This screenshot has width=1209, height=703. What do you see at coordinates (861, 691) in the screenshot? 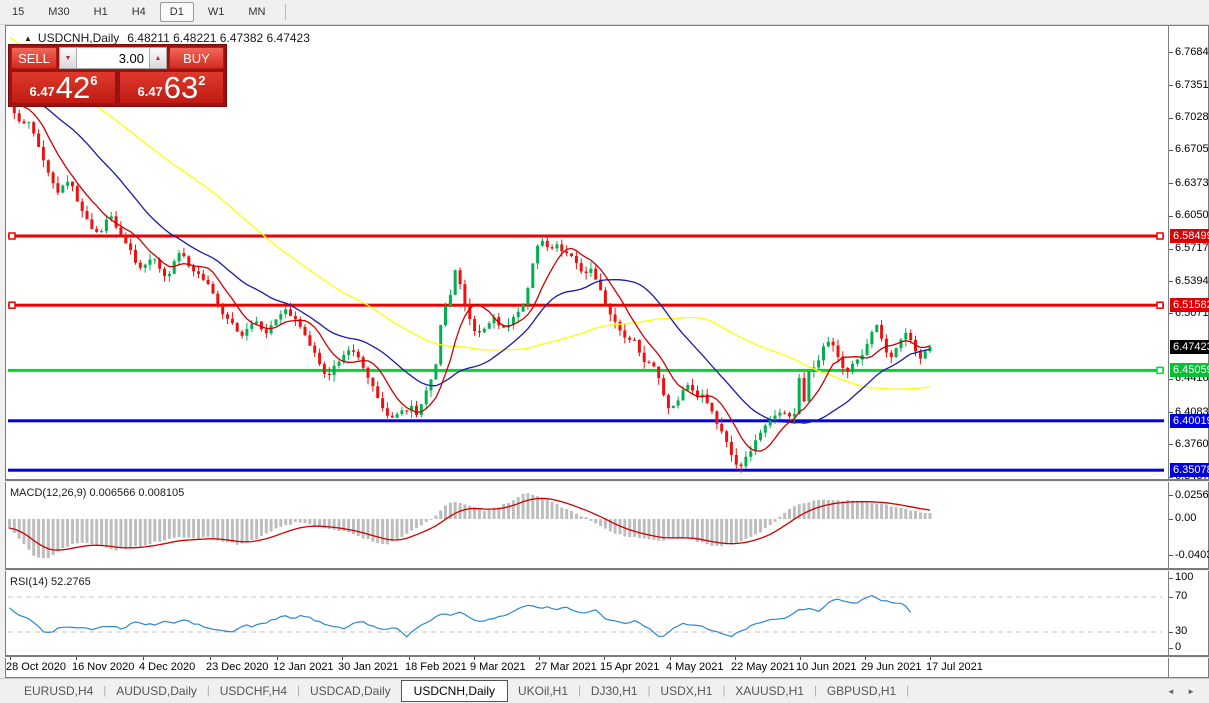
I see `symbol-tab-gbpusd: GBPUSD,H1` at bounding box center [861, 691].